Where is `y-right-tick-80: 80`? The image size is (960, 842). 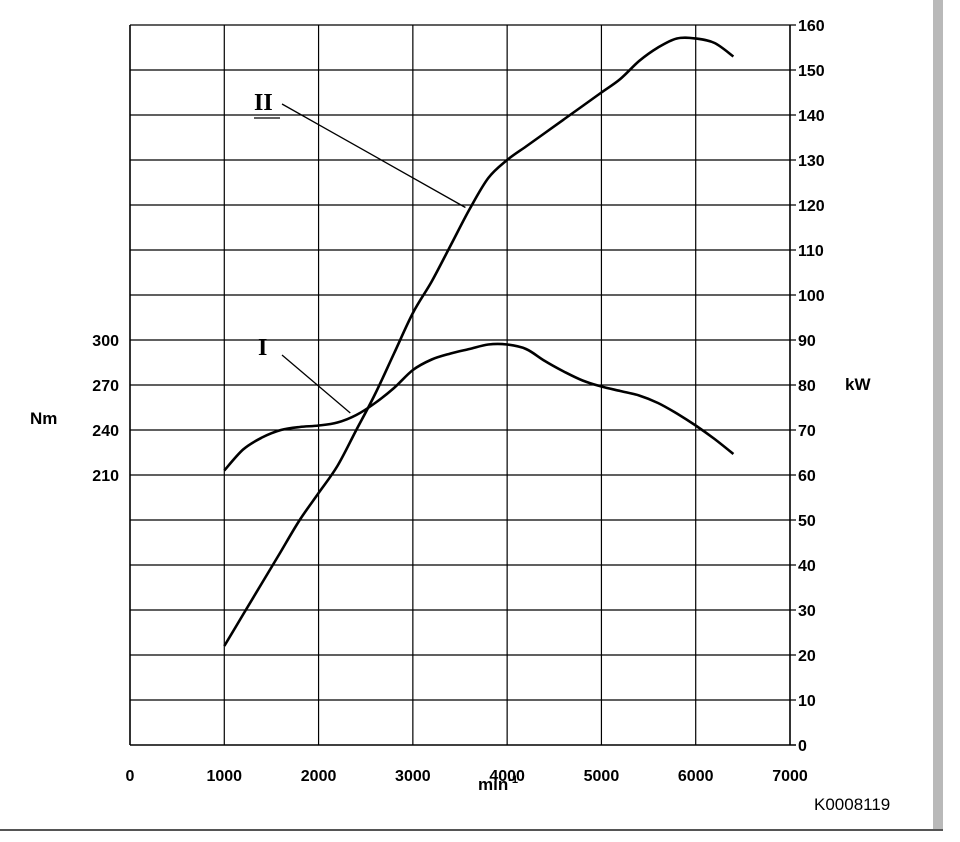 y-right-tick-80: 80 is located at coordinates (807, 386).